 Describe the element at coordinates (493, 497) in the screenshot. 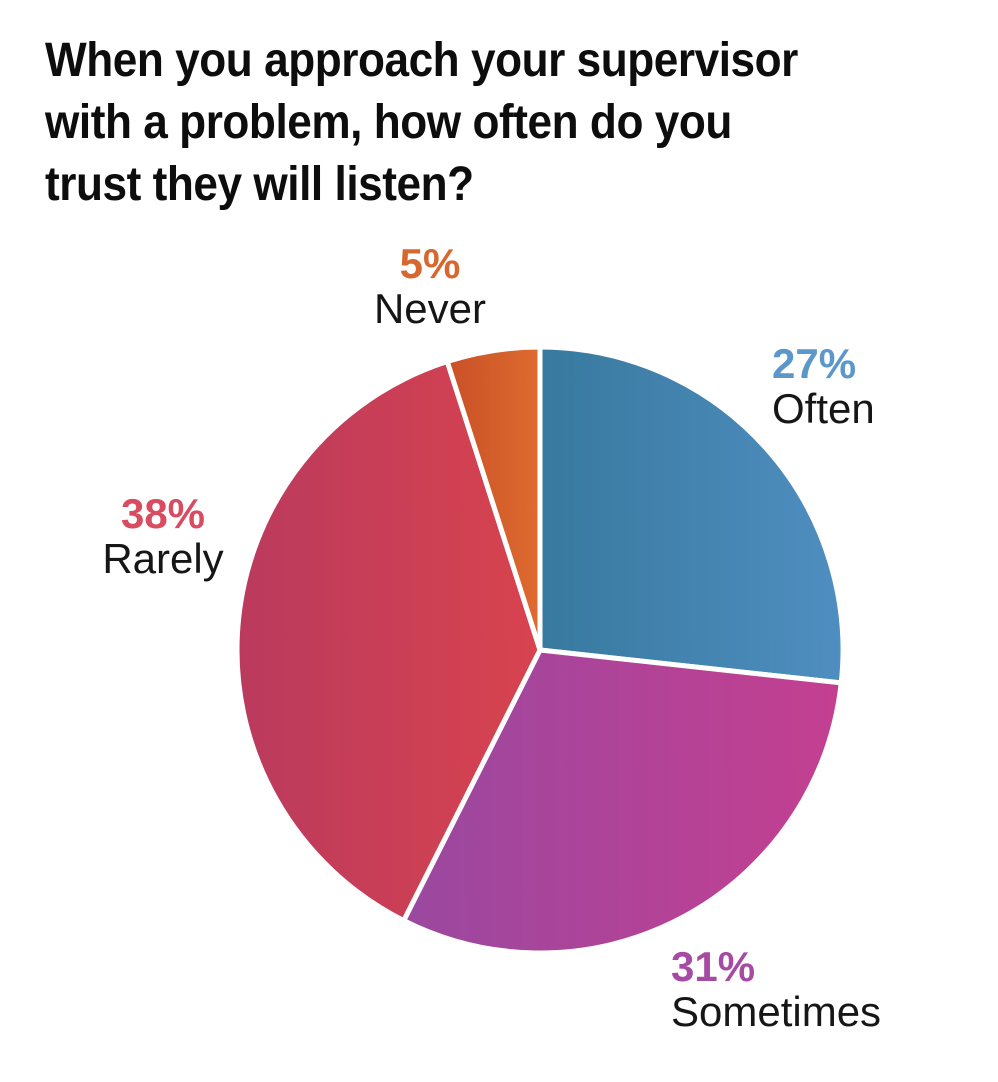

I see `pie-slice-never` at that location.